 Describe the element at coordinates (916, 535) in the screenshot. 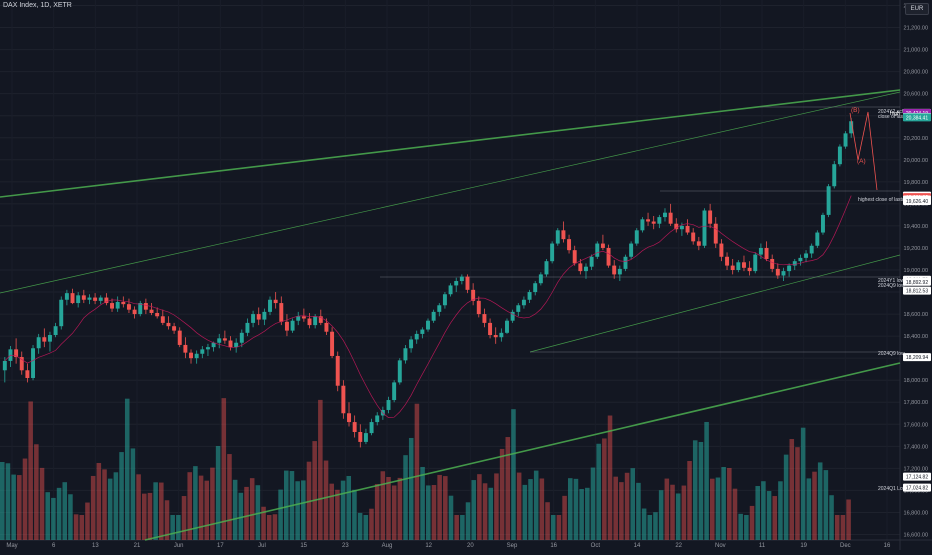

I see `price-tick-label: 16,600.00` at that location.